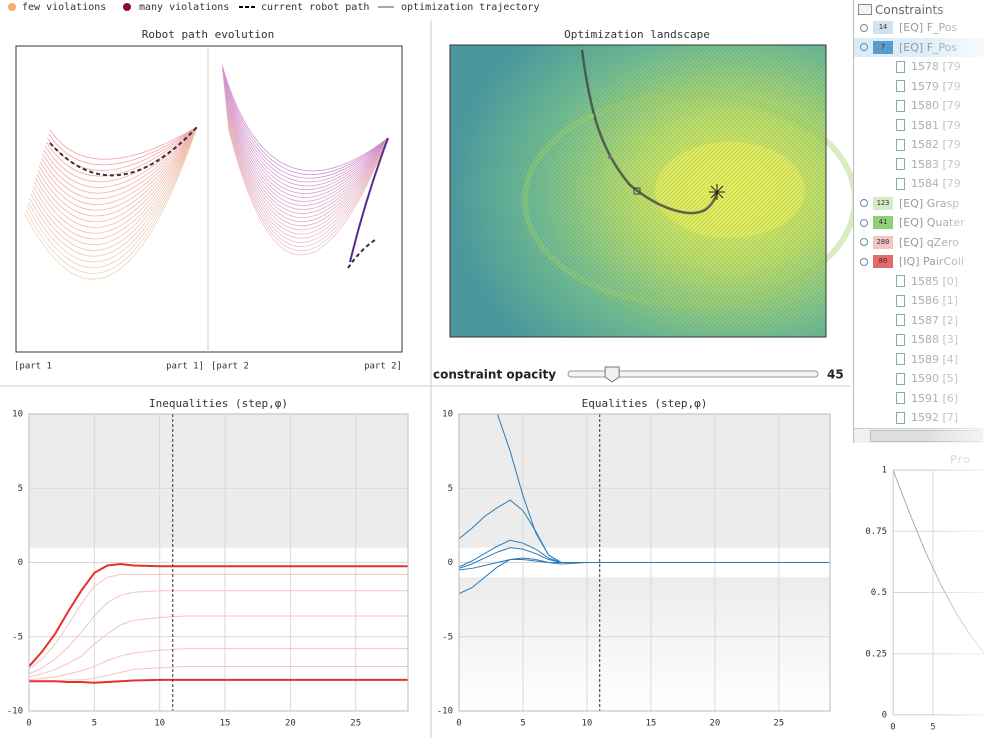 The image size is (984, 738). Describe the element at coordinates (919, 183) in the screenshot. I see `tree-child: 1584 [79` at that location.